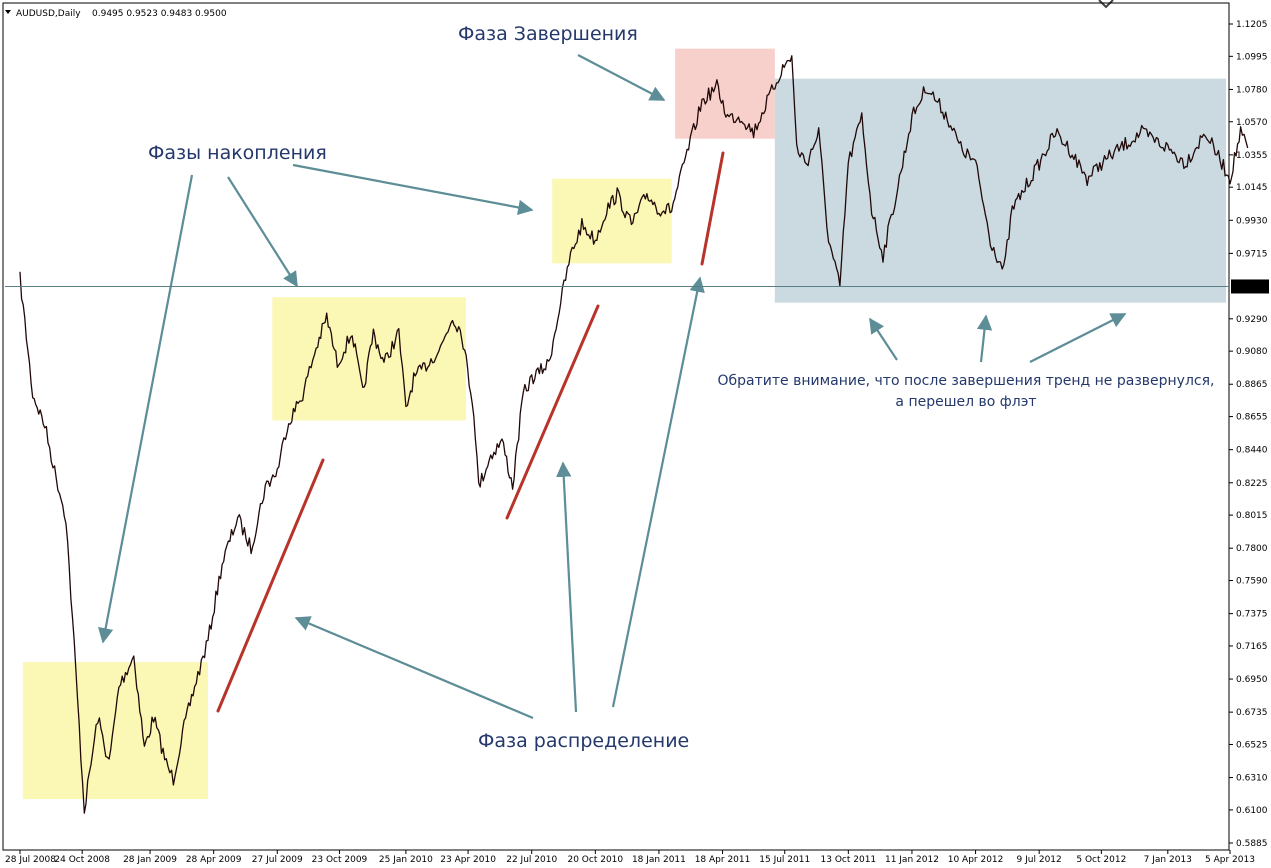  Describe the element at coordinates (1252, 615) in the screenshot. I see `y-tick-label: 0.7375` at that location.